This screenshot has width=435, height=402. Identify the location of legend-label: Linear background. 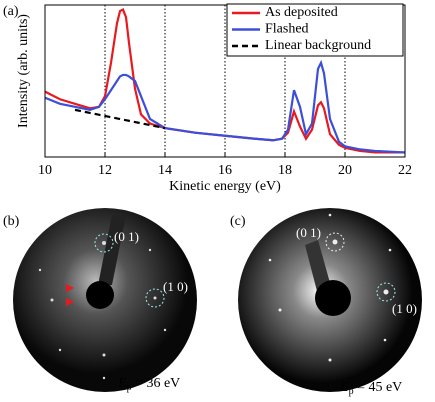
(318, 45).